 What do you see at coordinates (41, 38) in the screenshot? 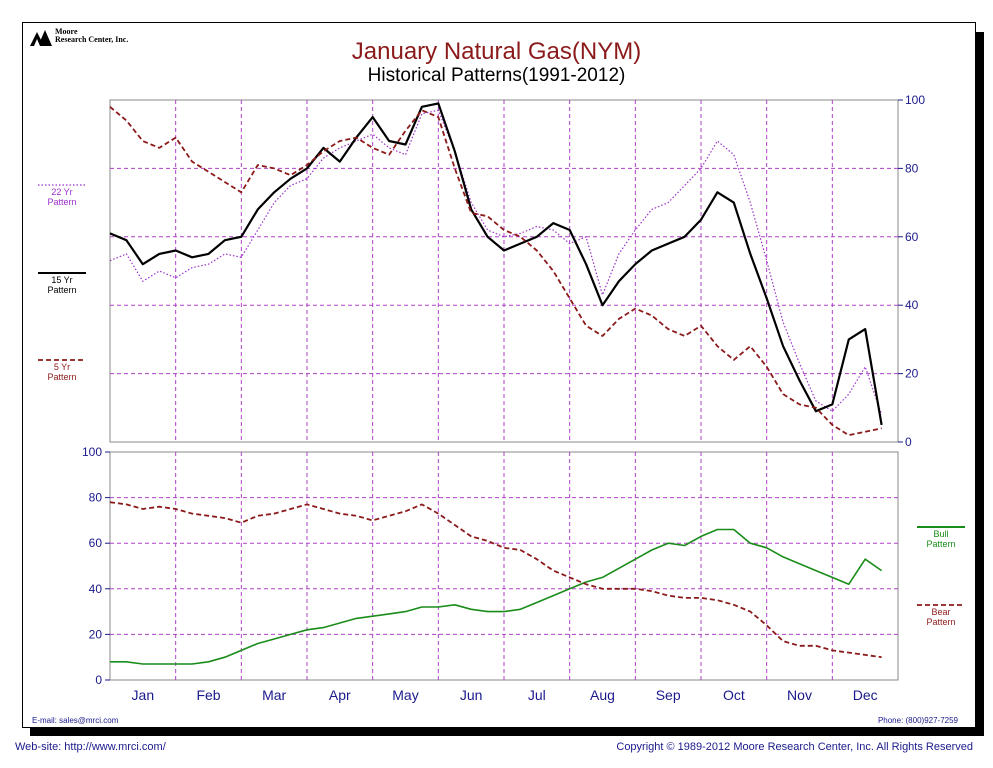
I see `moore-logo-icon` at bounding box center [41, 38].